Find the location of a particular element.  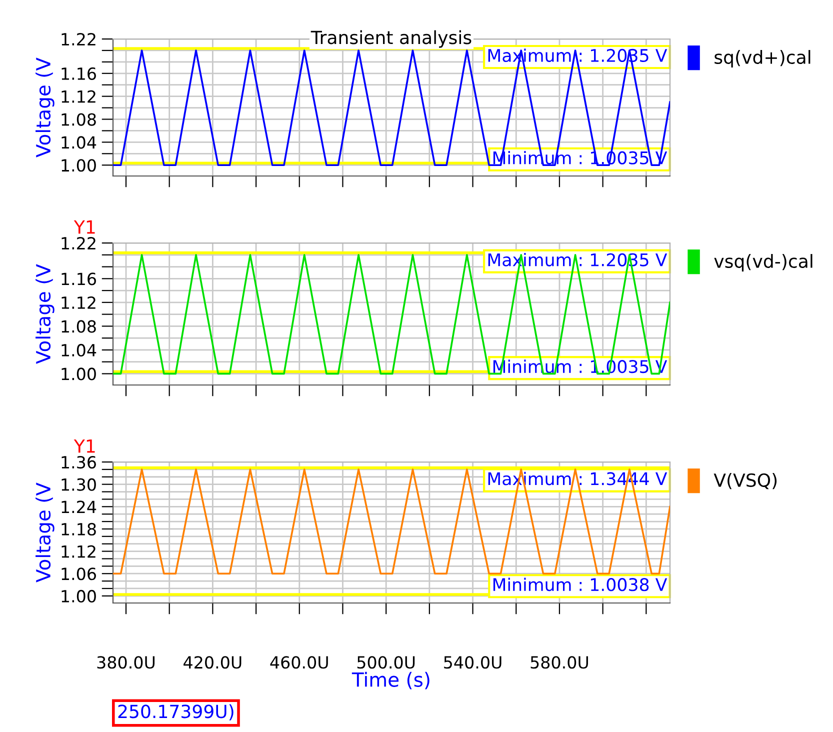

y-tick-label: 1.30 is located at coordinates (79, 484).